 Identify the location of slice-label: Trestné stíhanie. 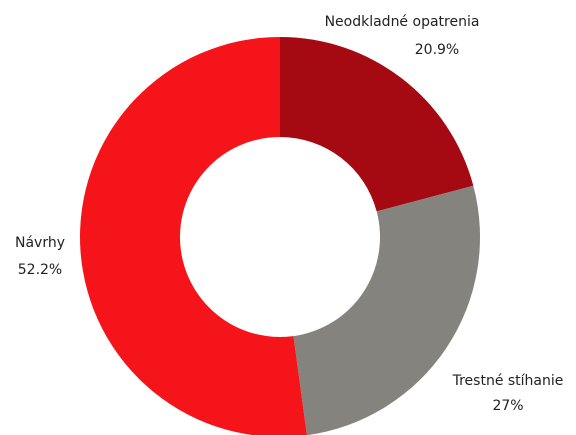
(508, 381).